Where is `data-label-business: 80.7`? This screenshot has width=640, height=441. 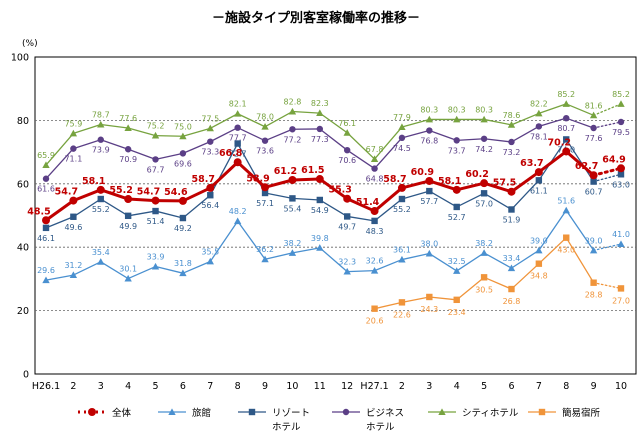 data-label-business: 80.7 is located at coordinates (566, 128).